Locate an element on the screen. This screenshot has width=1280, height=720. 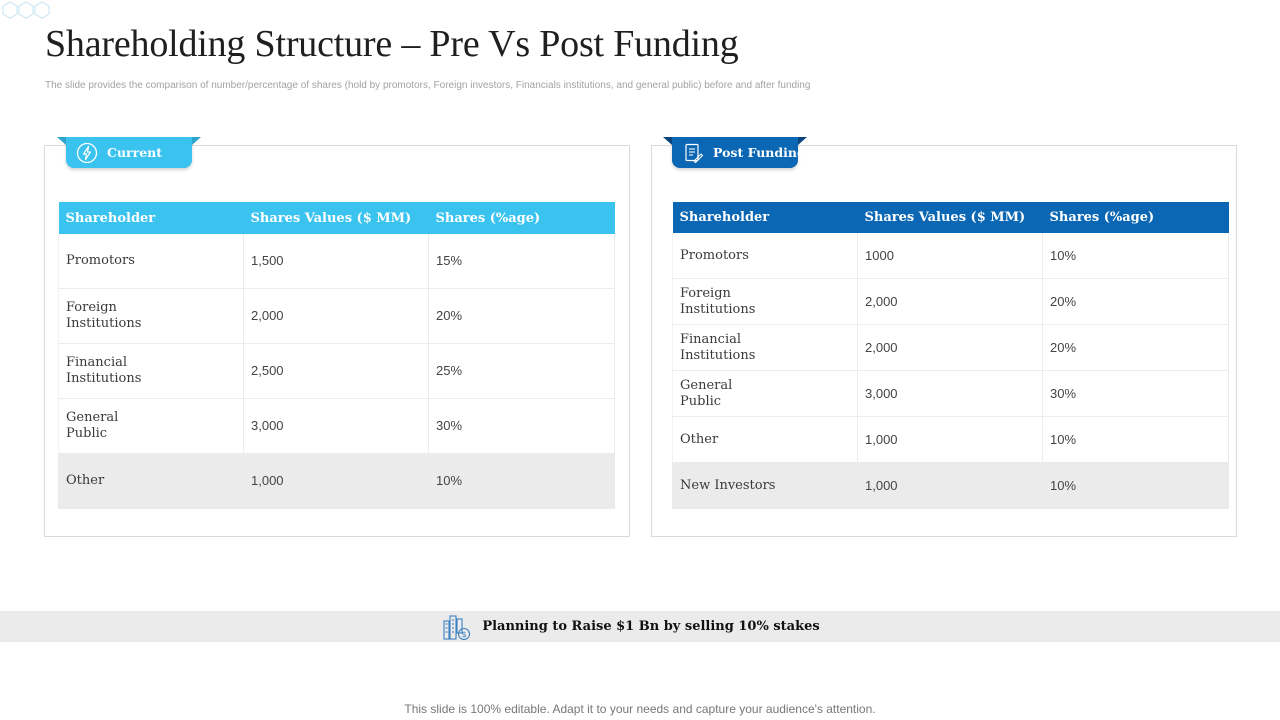
table-row: Financial Institutions 2,500 25% is located at coordinates (336, 371).